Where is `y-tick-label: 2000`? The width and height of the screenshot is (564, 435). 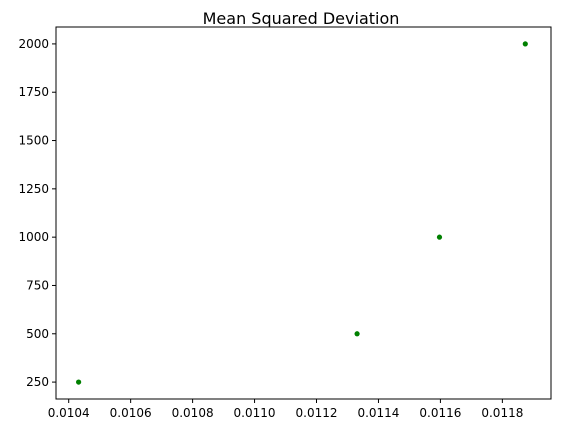 y-tick-label: 2000 is located at coordinates (33, 44).